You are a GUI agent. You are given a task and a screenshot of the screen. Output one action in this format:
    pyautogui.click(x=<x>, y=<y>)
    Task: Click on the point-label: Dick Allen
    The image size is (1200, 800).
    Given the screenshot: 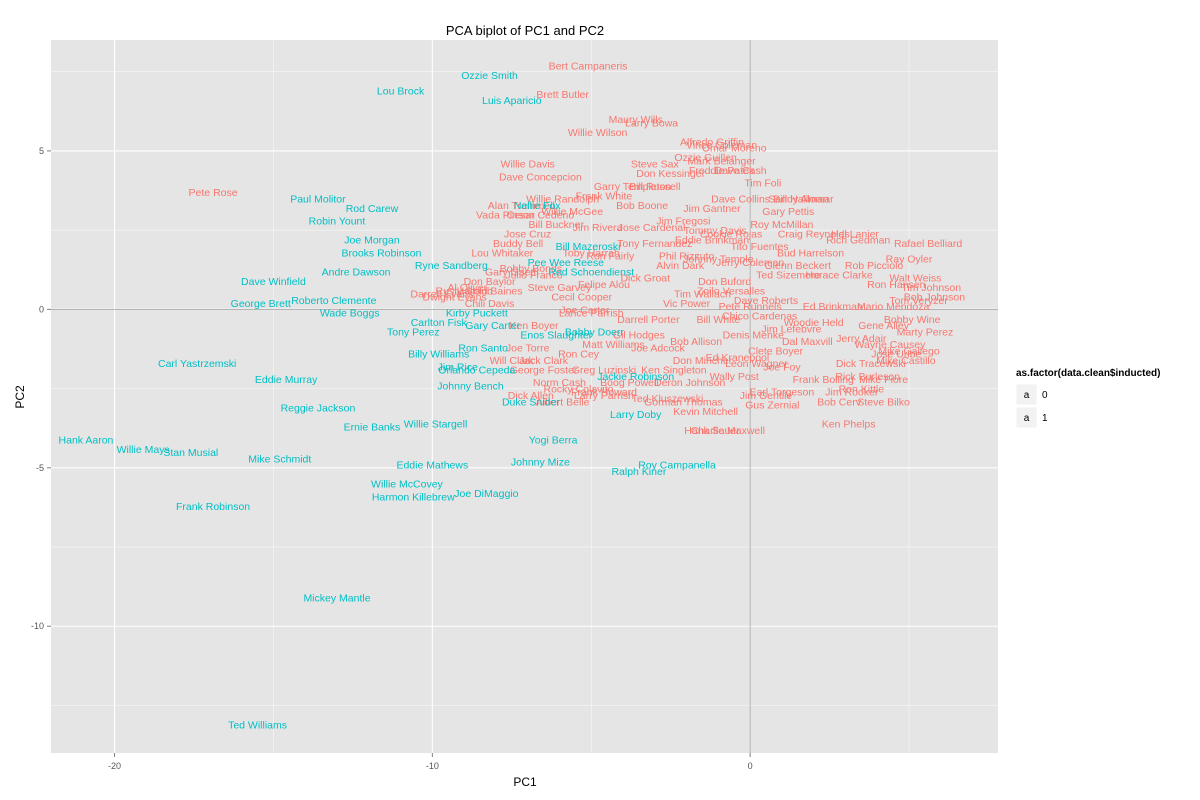 What is the action you would take?
    pyautogui.click(x=531, y=396)
    